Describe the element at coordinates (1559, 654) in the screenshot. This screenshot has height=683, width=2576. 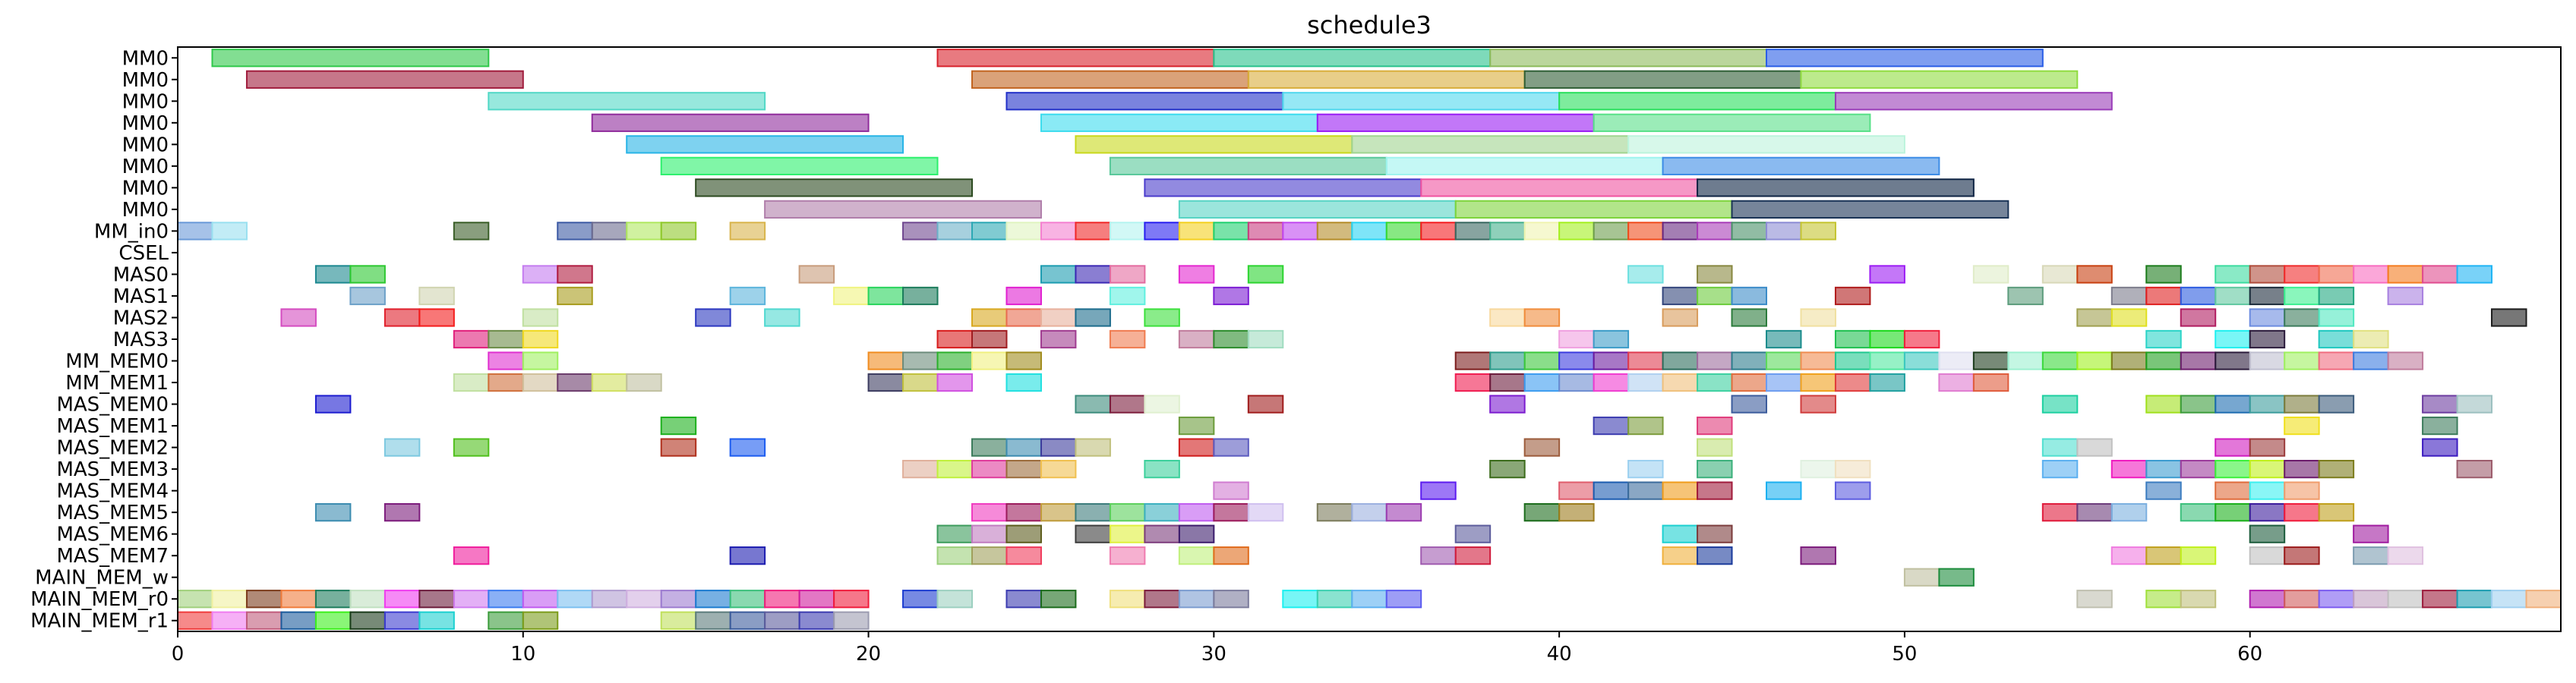
I see `x-tick-label: 40` at that location.